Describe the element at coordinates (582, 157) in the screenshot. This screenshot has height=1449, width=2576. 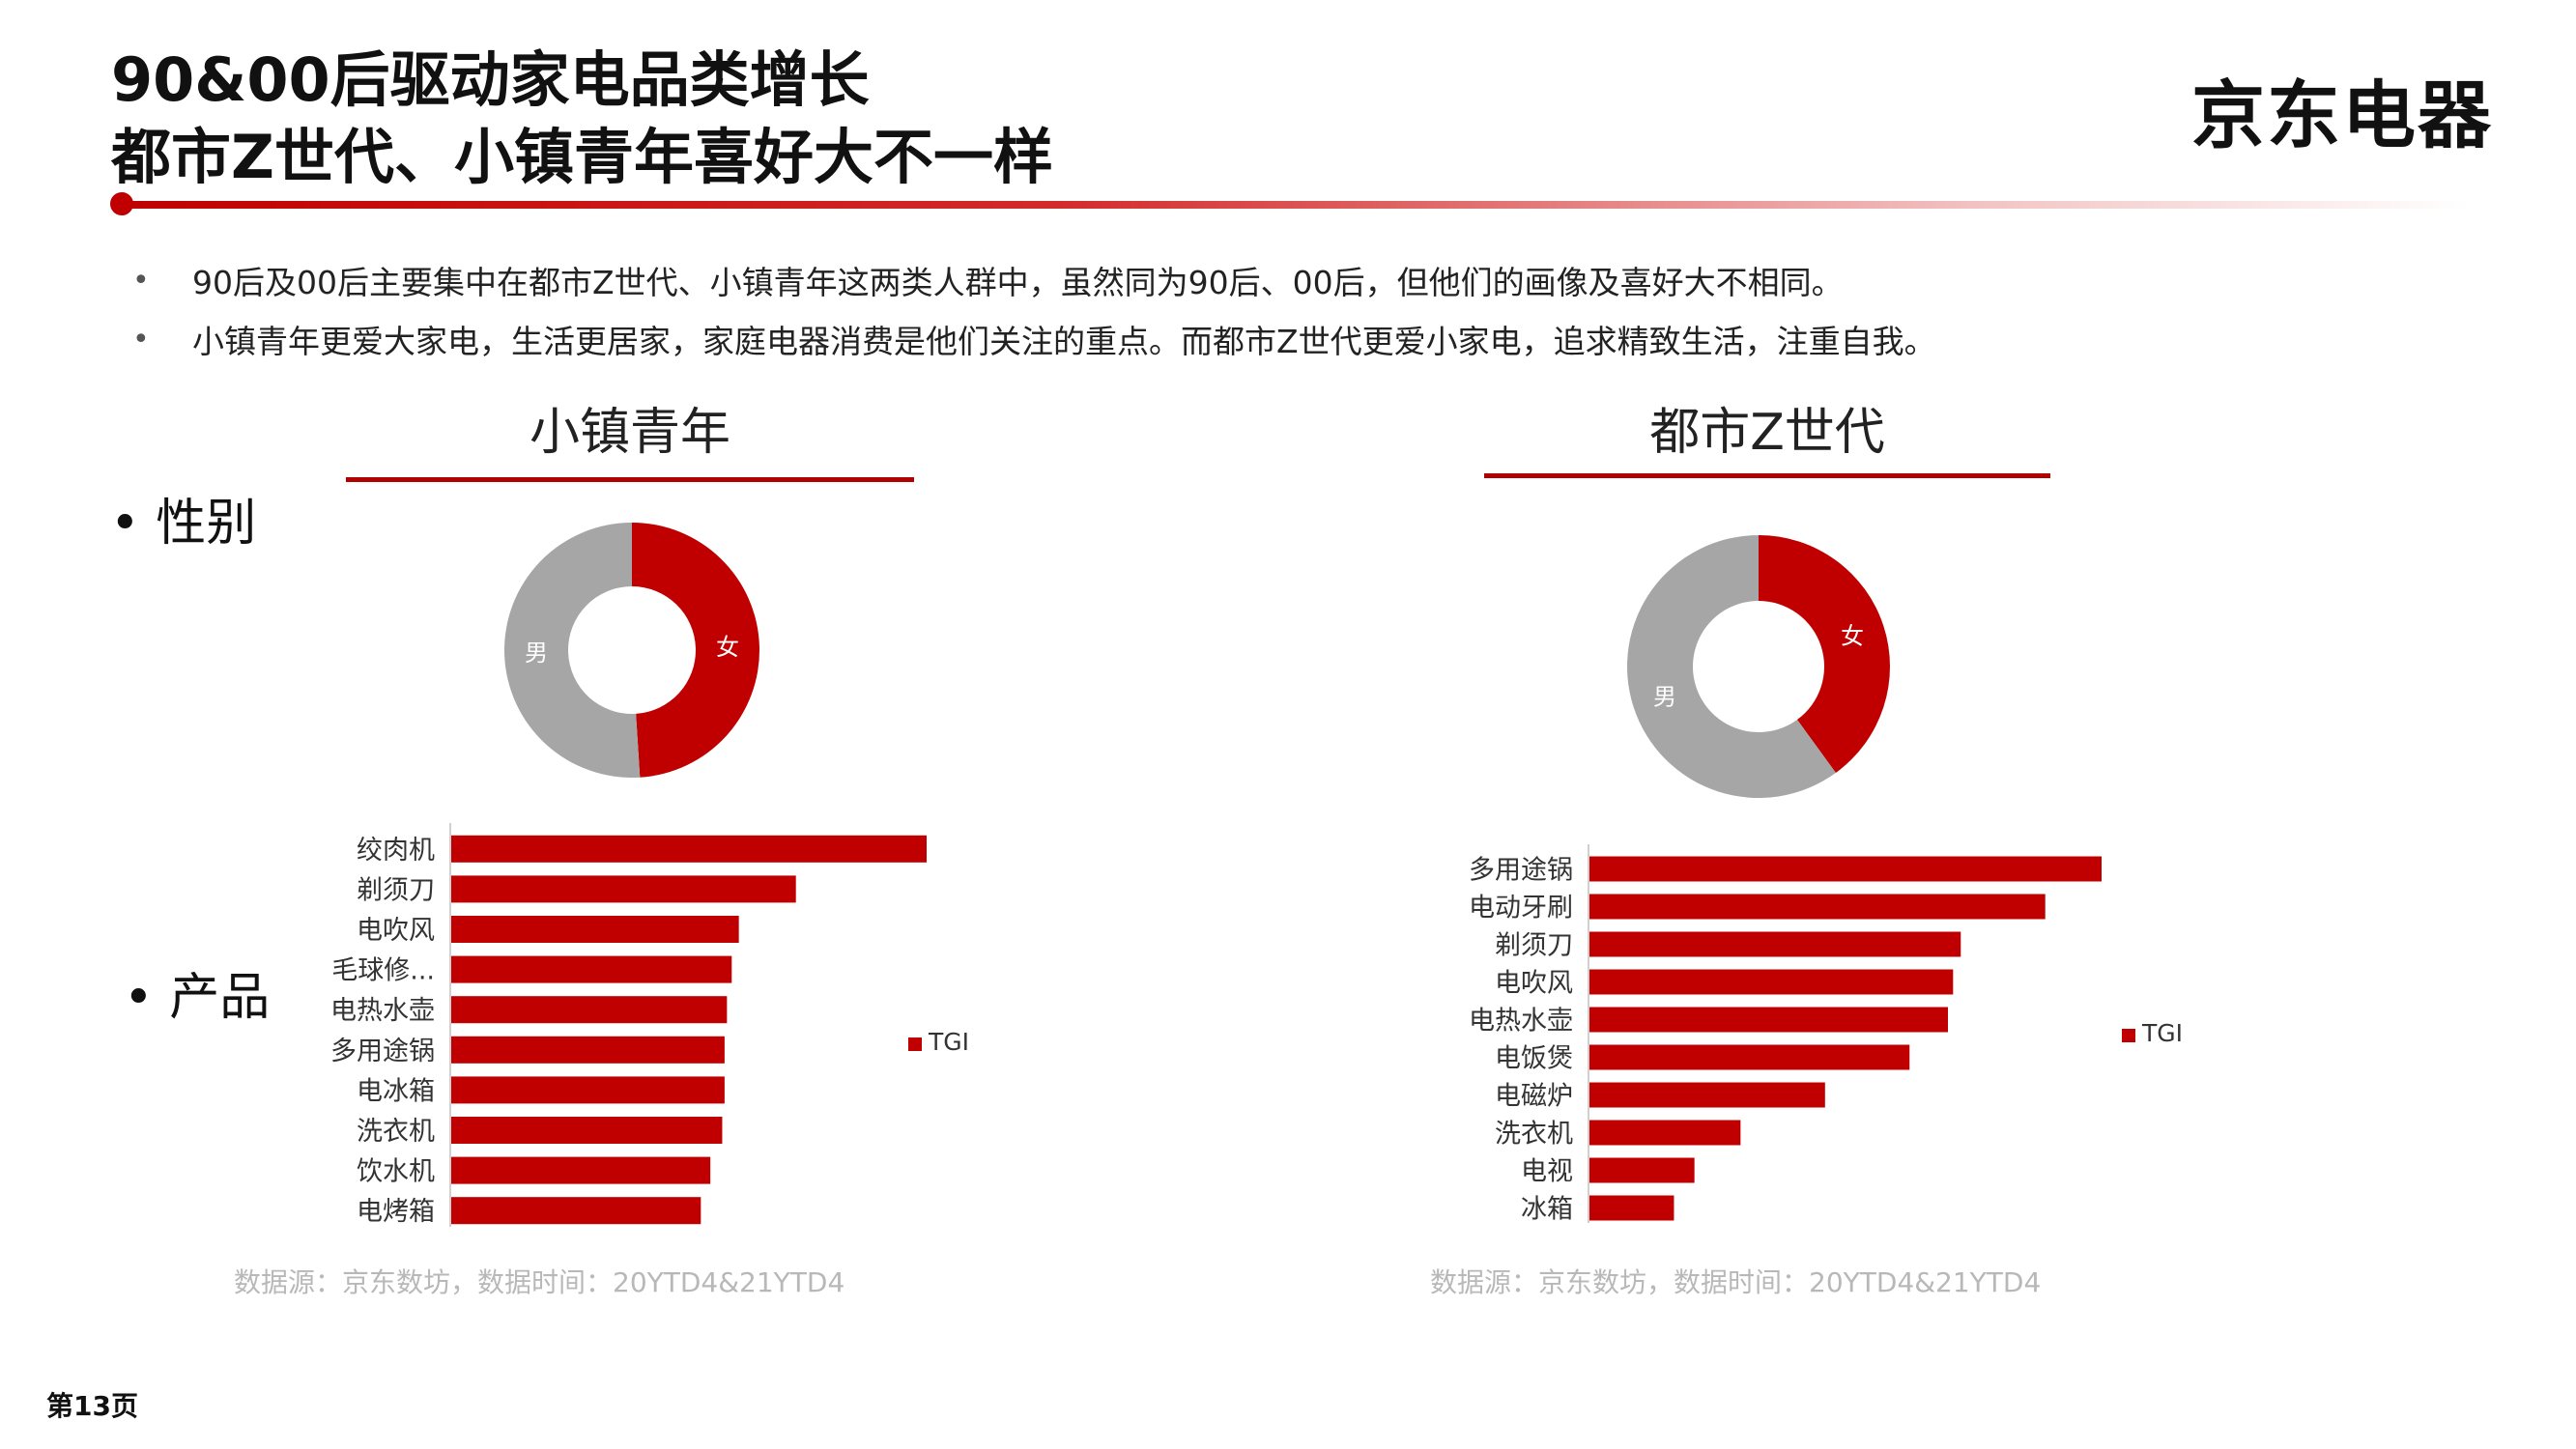
I see `page-title-line-2: 都市Z世代、小镇青年喜好大不一样` at that location.